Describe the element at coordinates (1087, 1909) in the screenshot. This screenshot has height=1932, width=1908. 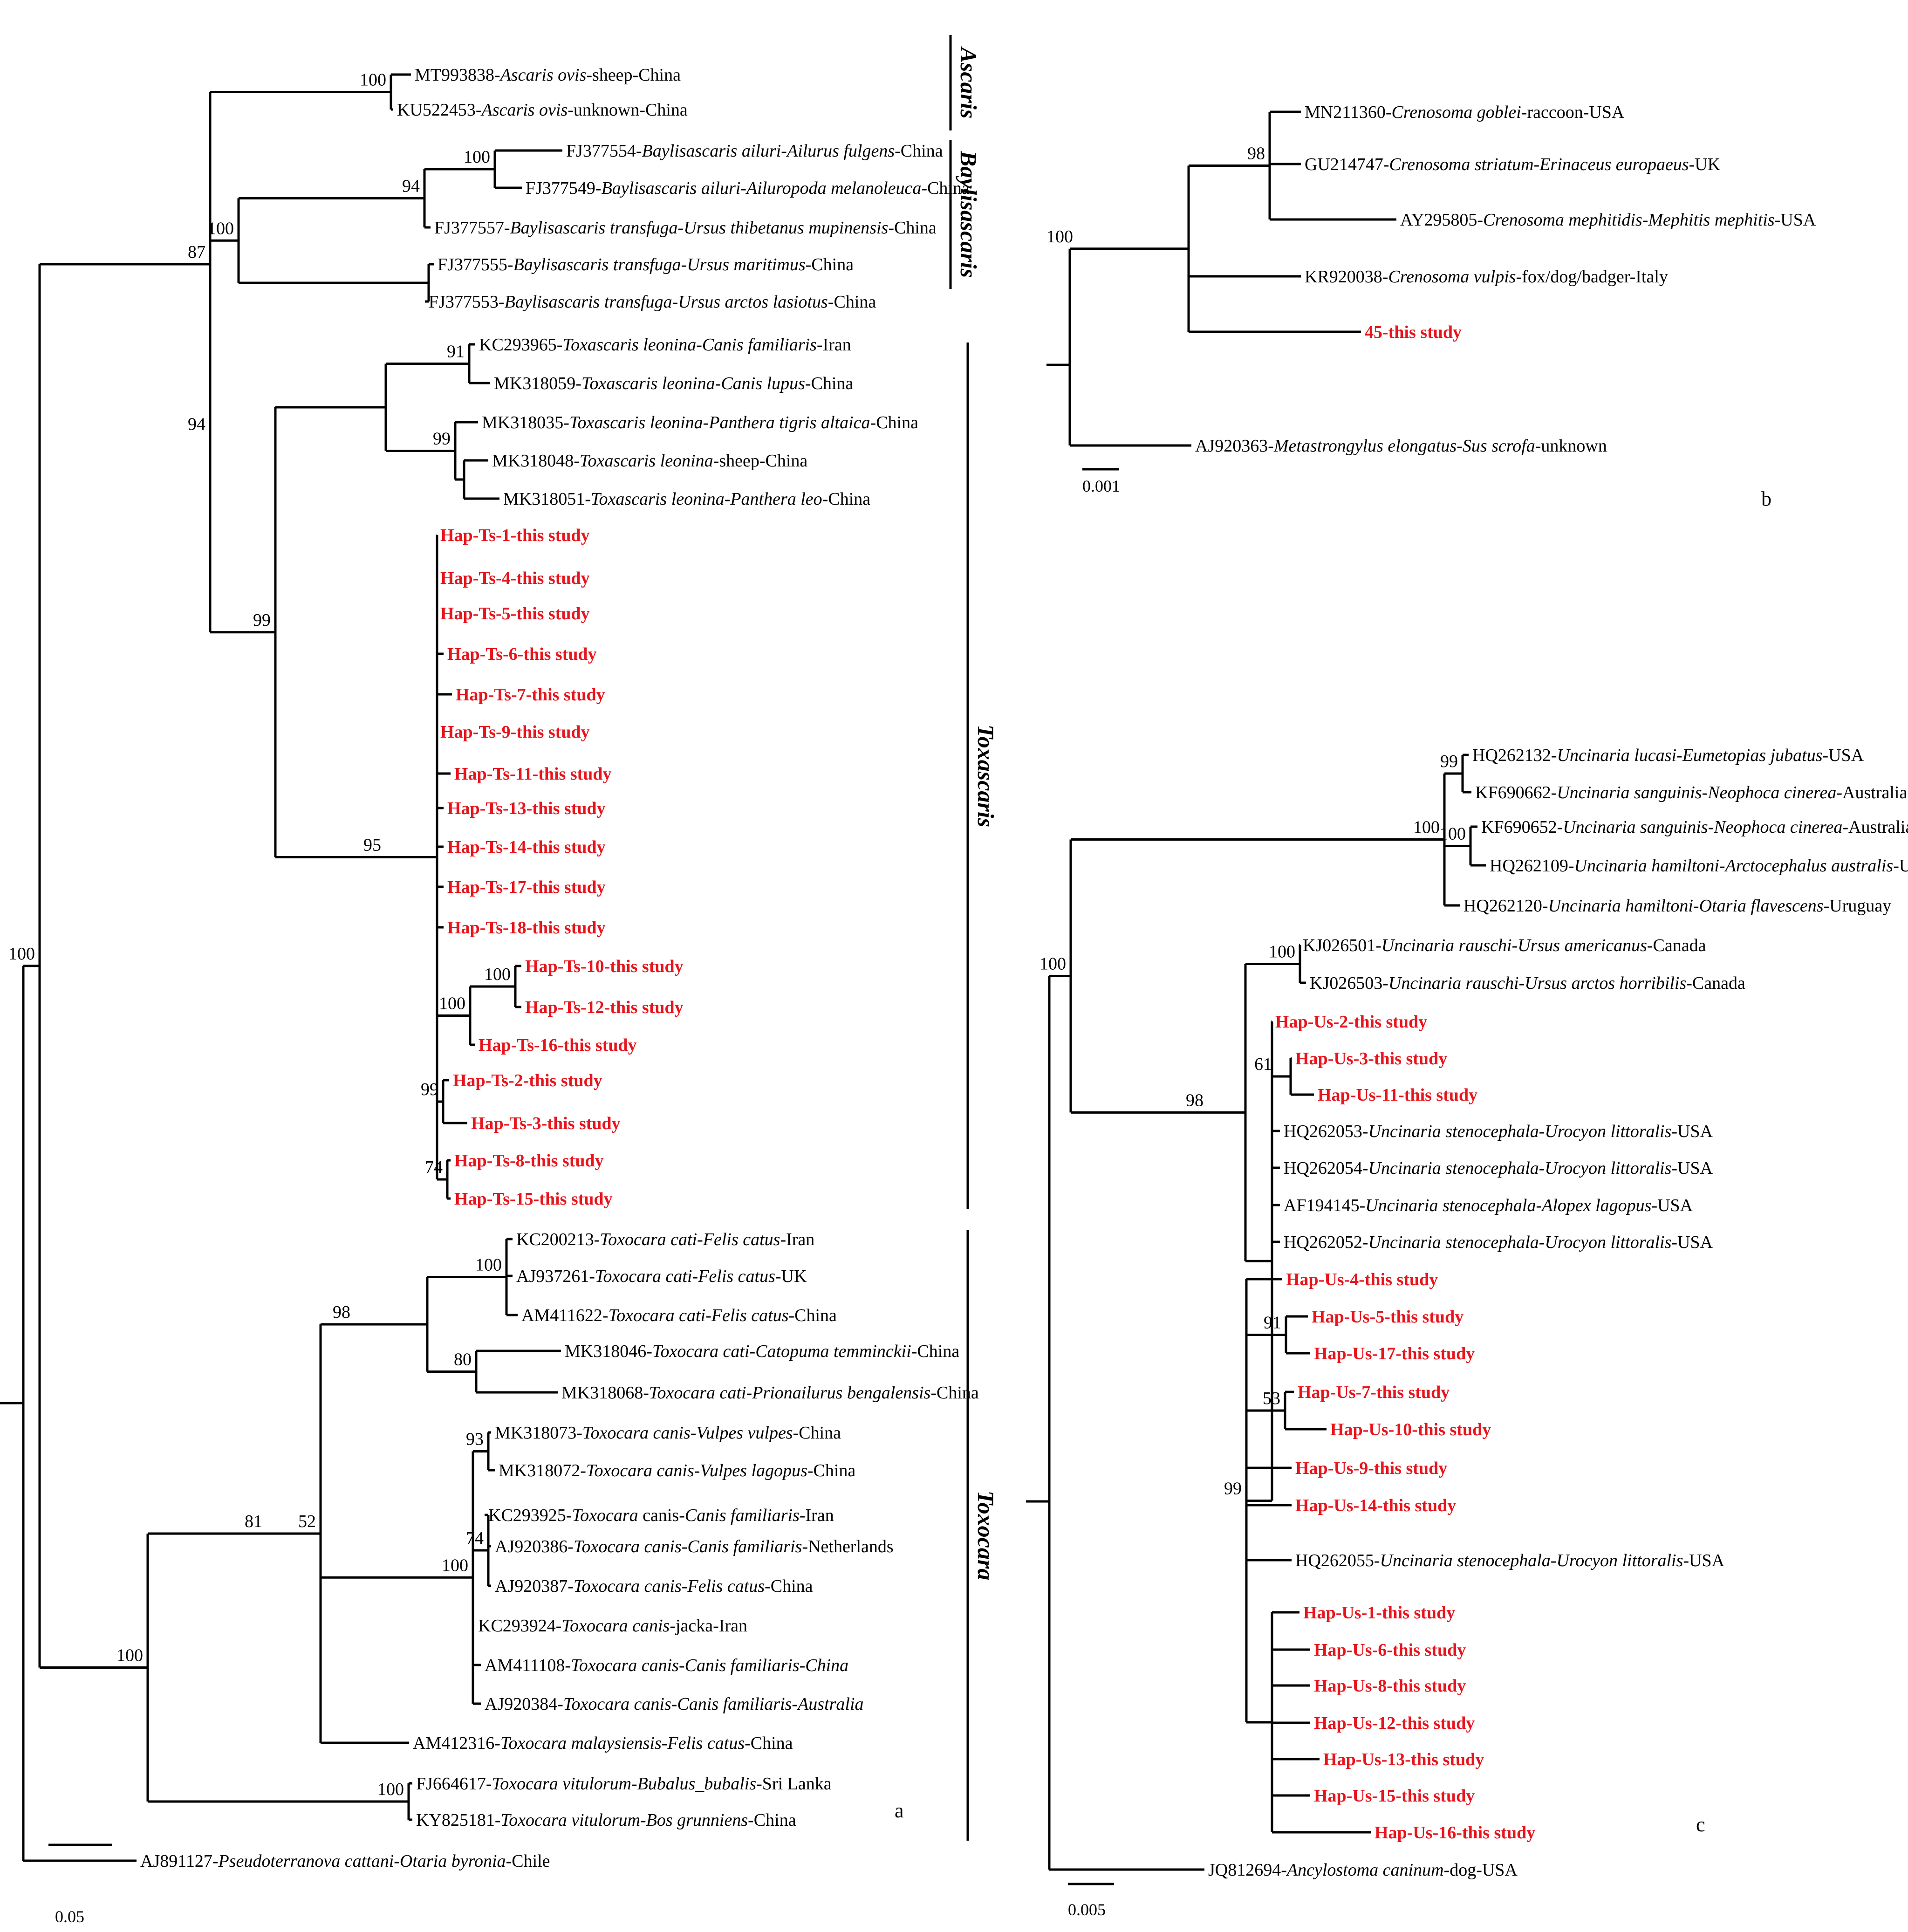
I see `scale-bar-label: 0.005` at that location.